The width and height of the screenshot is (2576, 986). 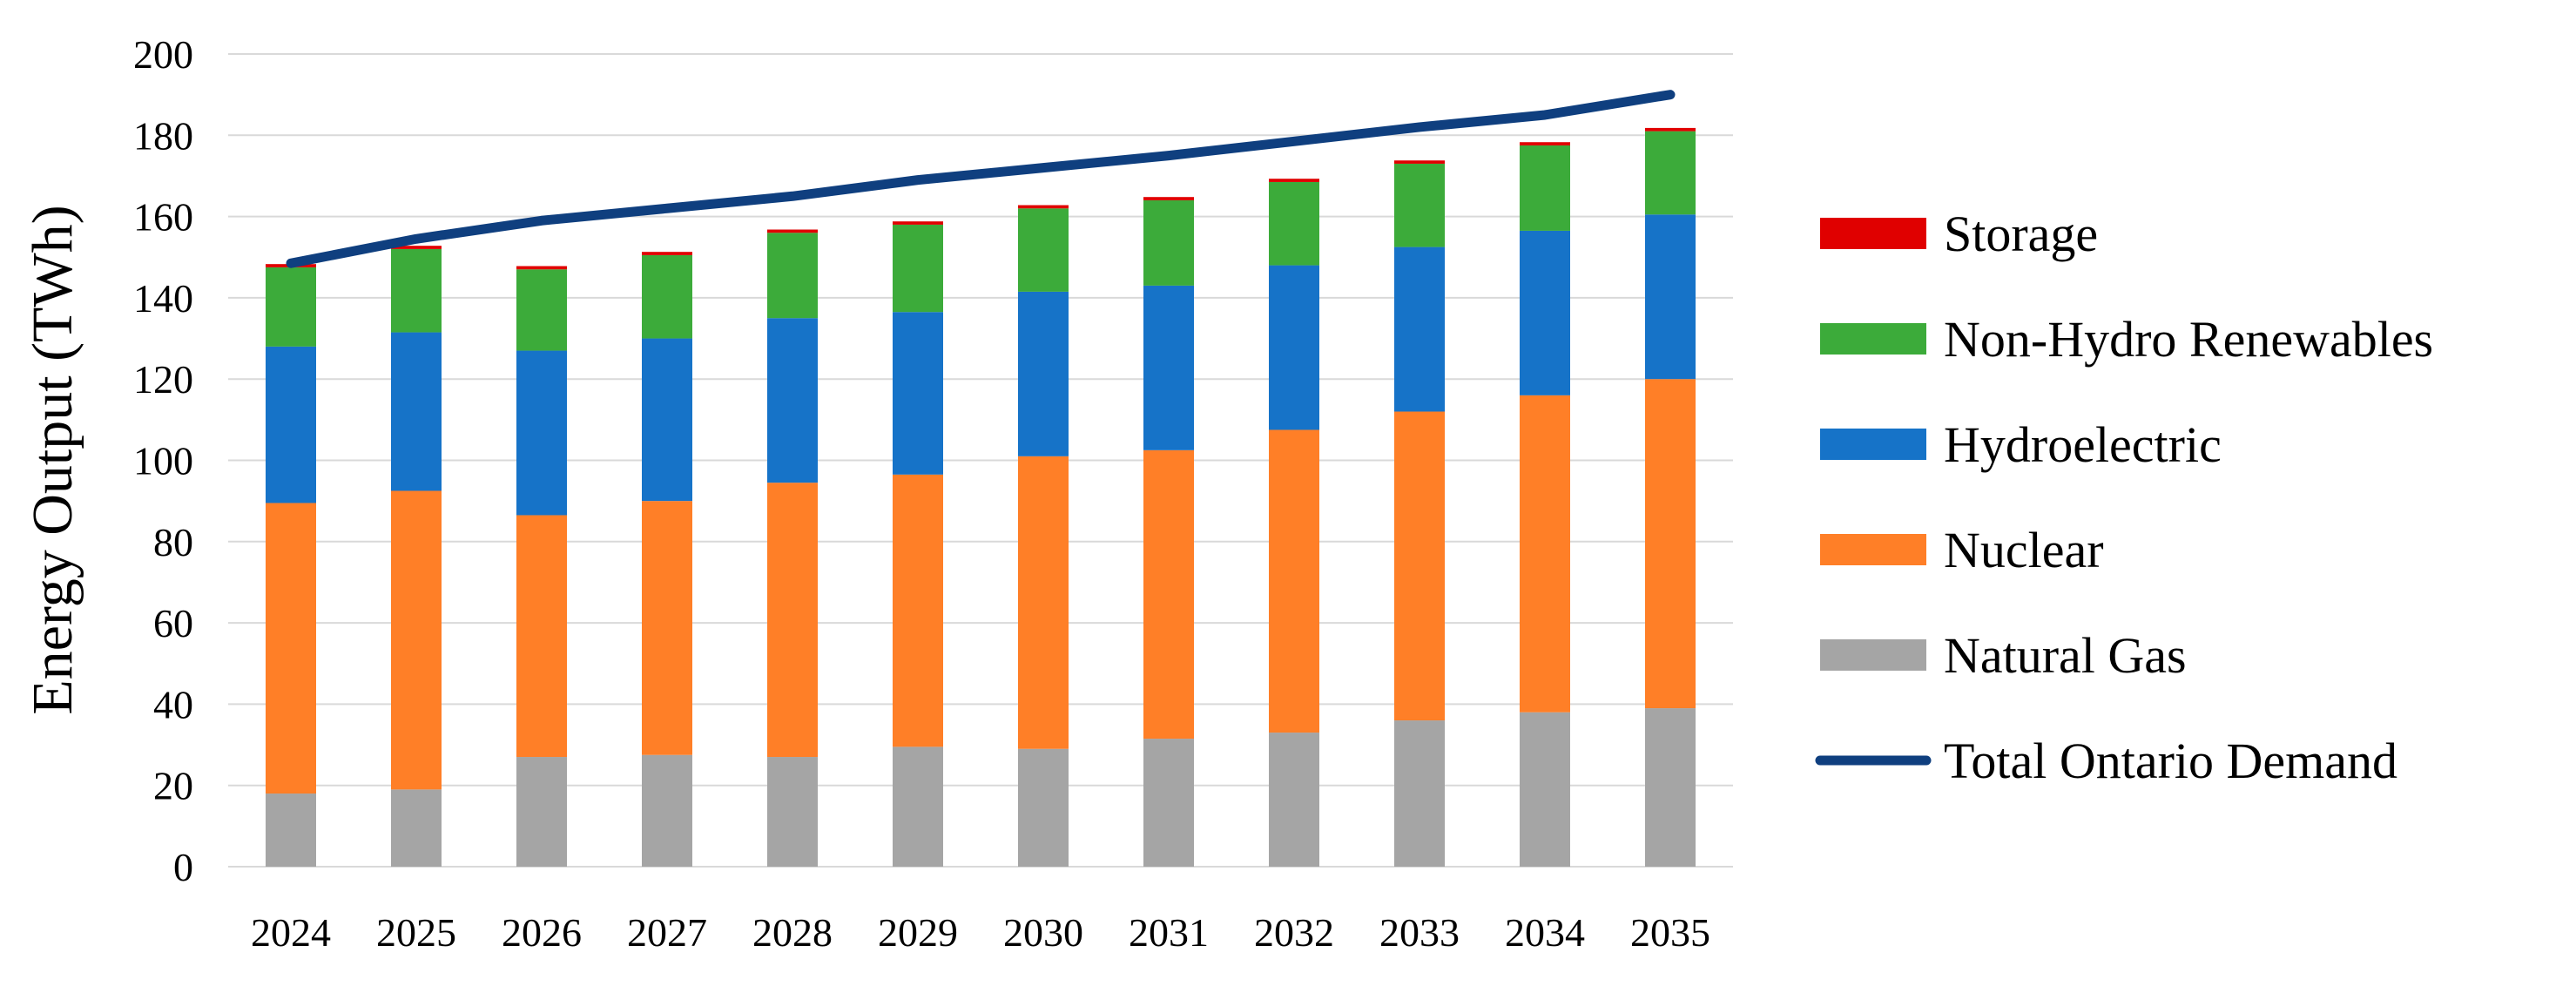 What do you see at coordinates (1420, 566) in the screenshot?
I see `bar-nuclear-2033` at bounding box center [1420, 566].